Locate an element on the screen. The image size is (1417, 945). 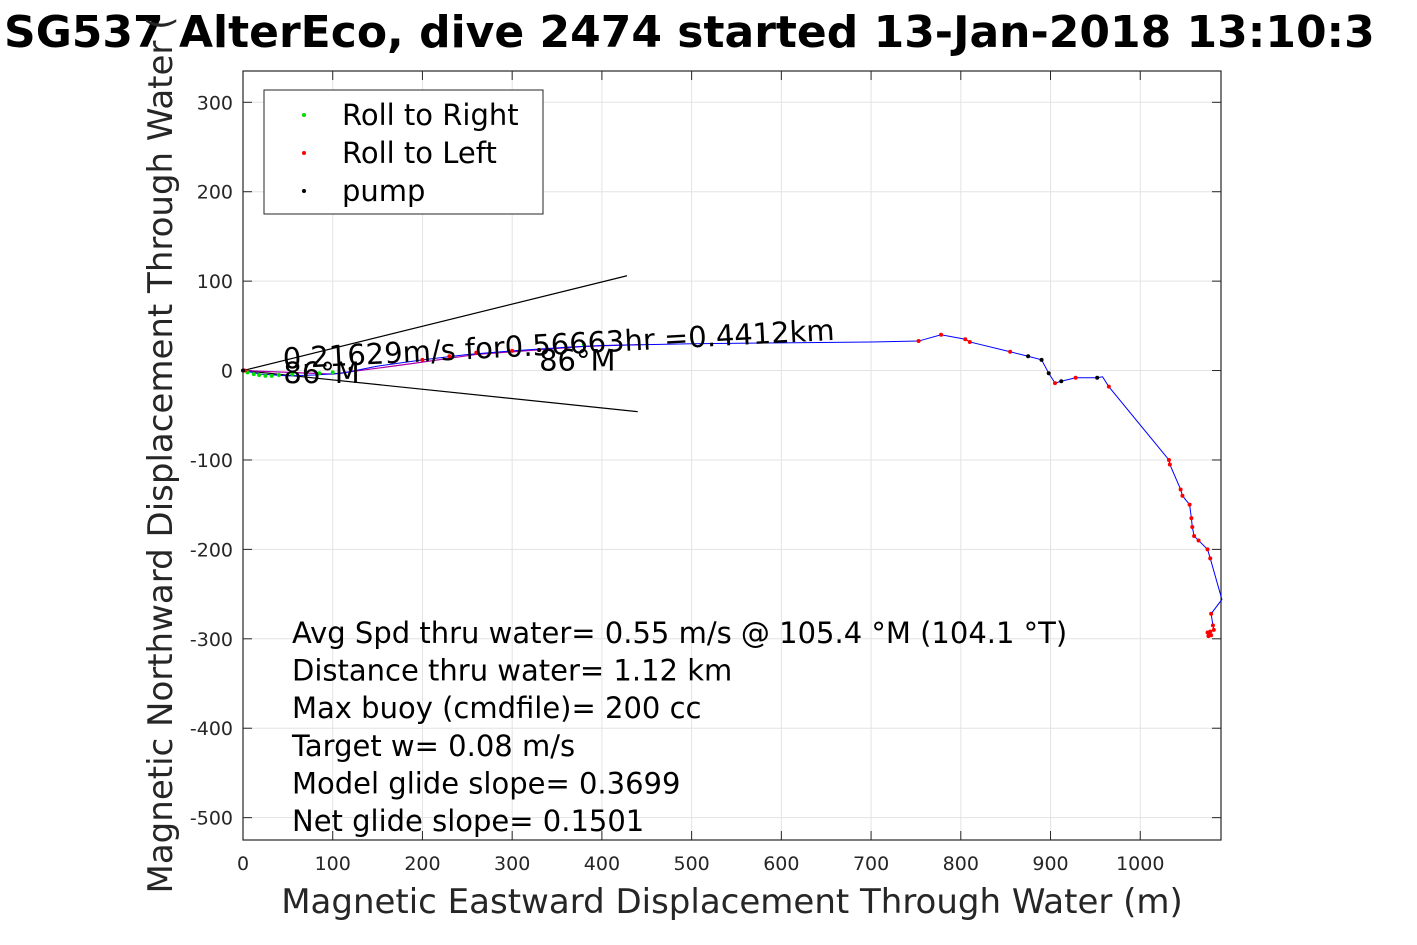
legend-box is located at coordinates (403, 152).